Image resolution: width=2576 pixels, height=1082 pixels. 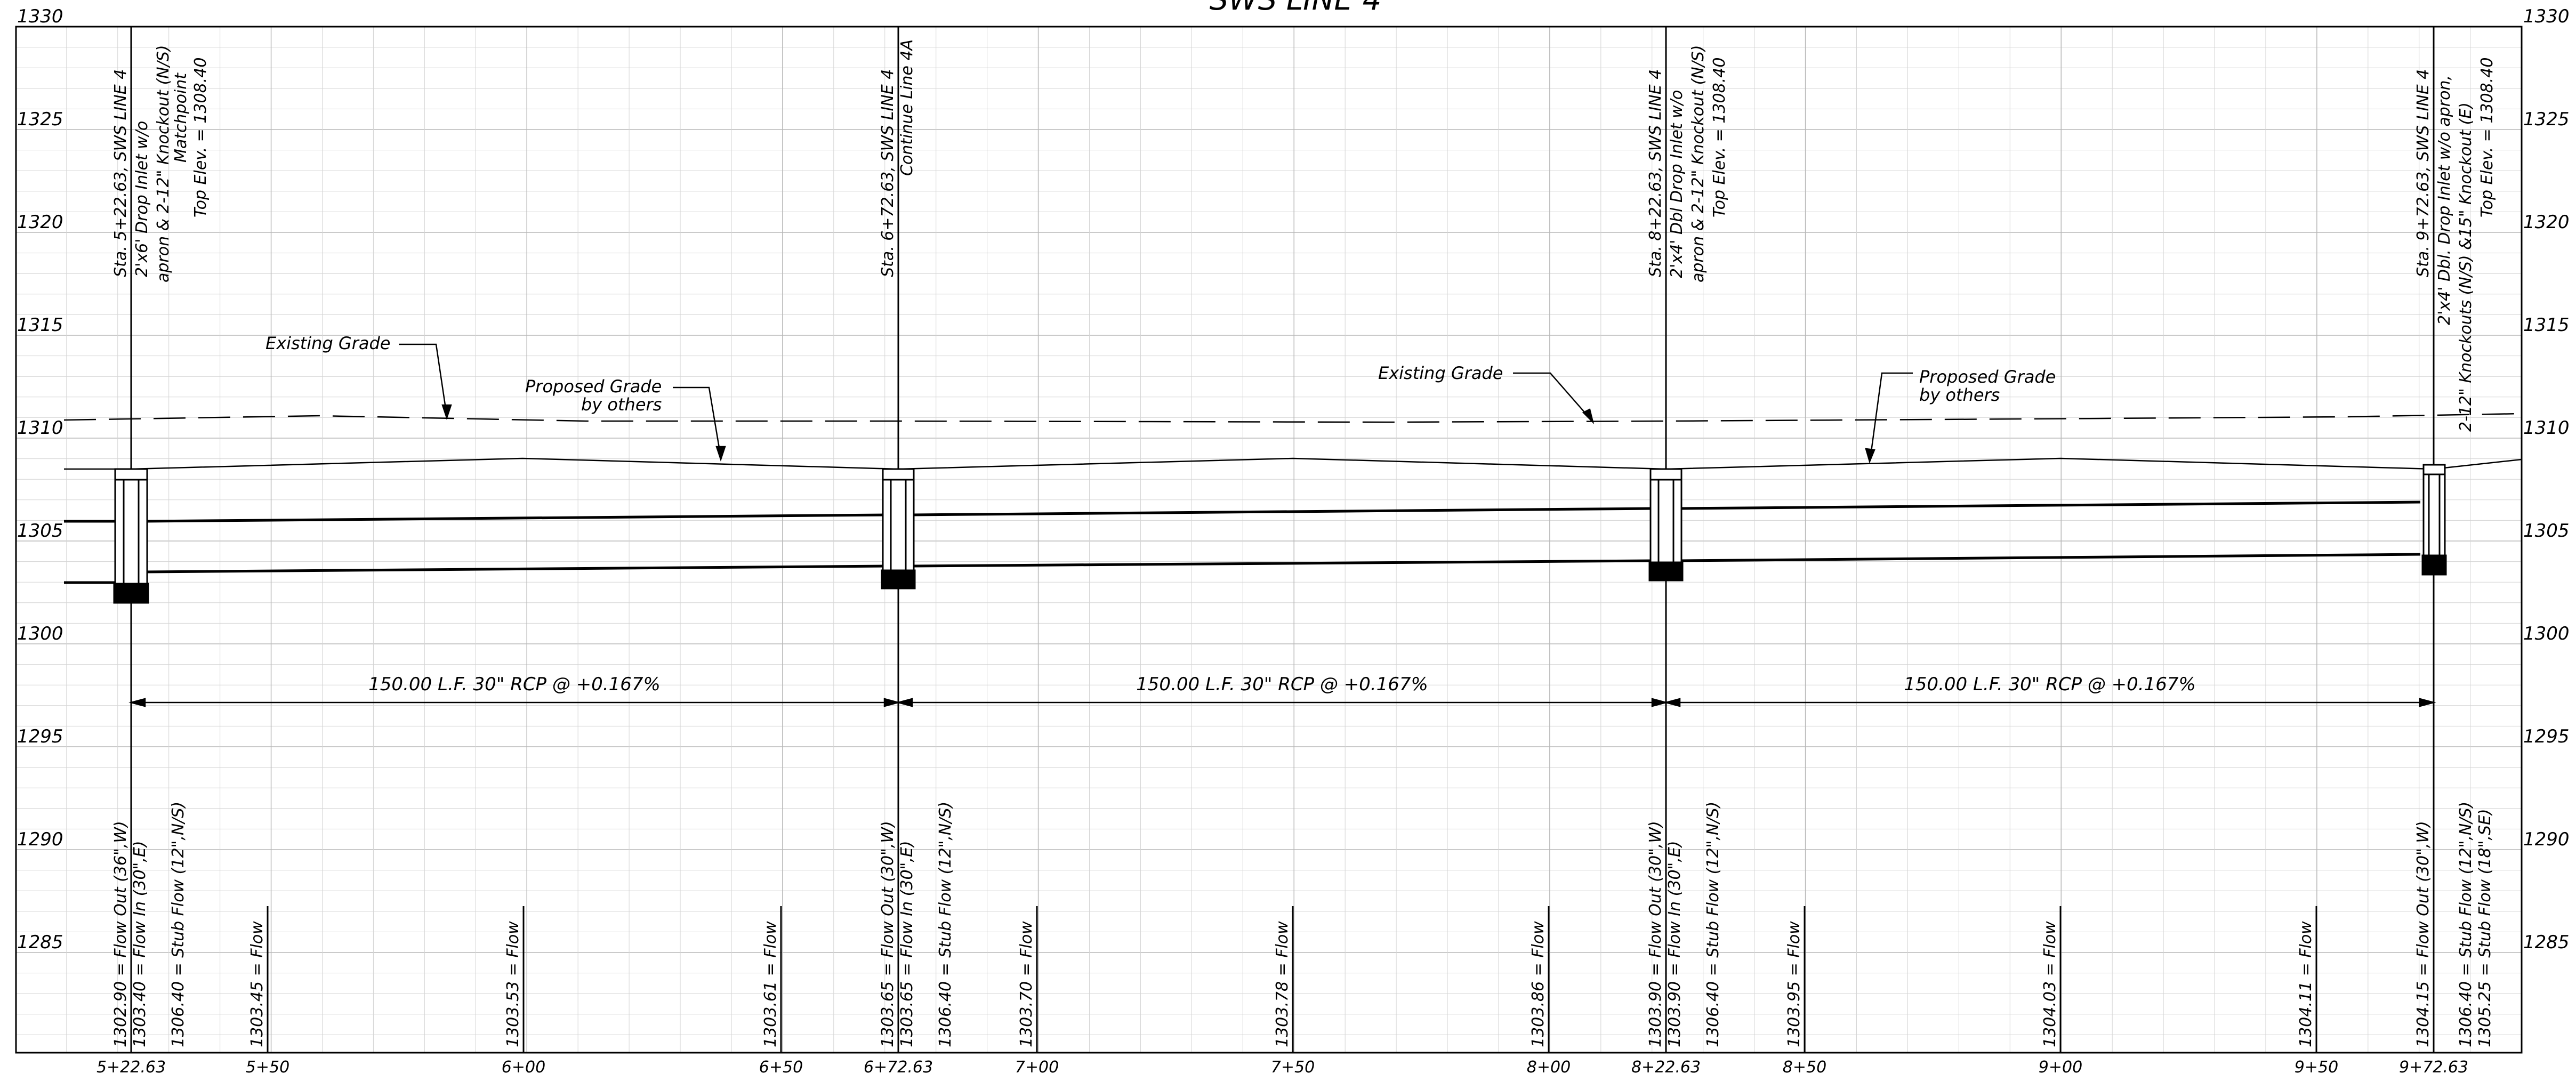 What do you see at coordinates (907, 944) in the screenshot?
I see `svg-text: 1303.65 = Flow In (30",E)` at bounding box center [907, 944].